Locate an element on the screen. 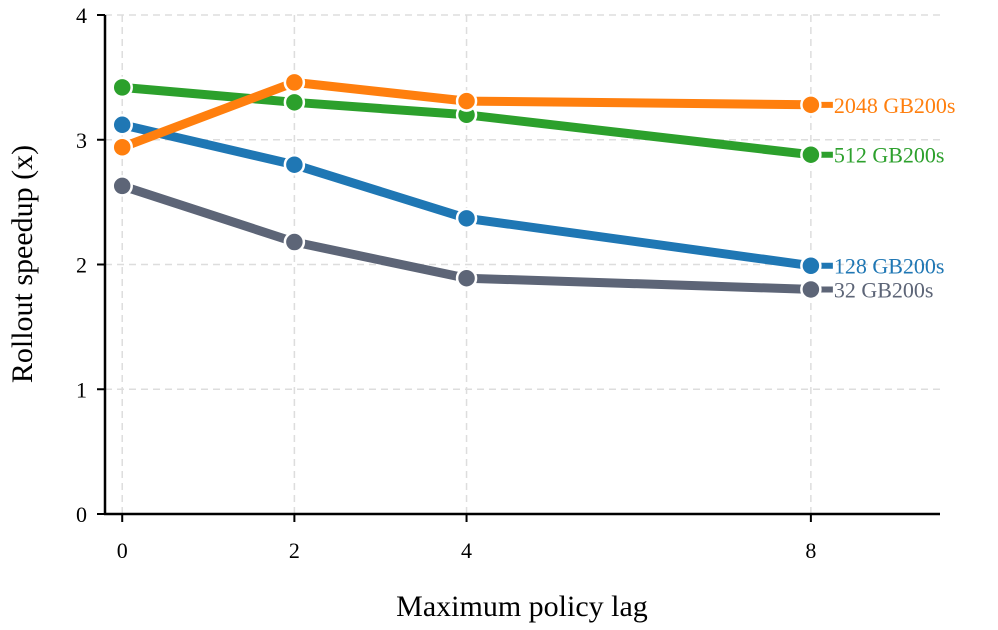 Image resolution: width=998 pixels, height=630 pixels. series-2: 512 GB200s is located at coordinates (528, 122).